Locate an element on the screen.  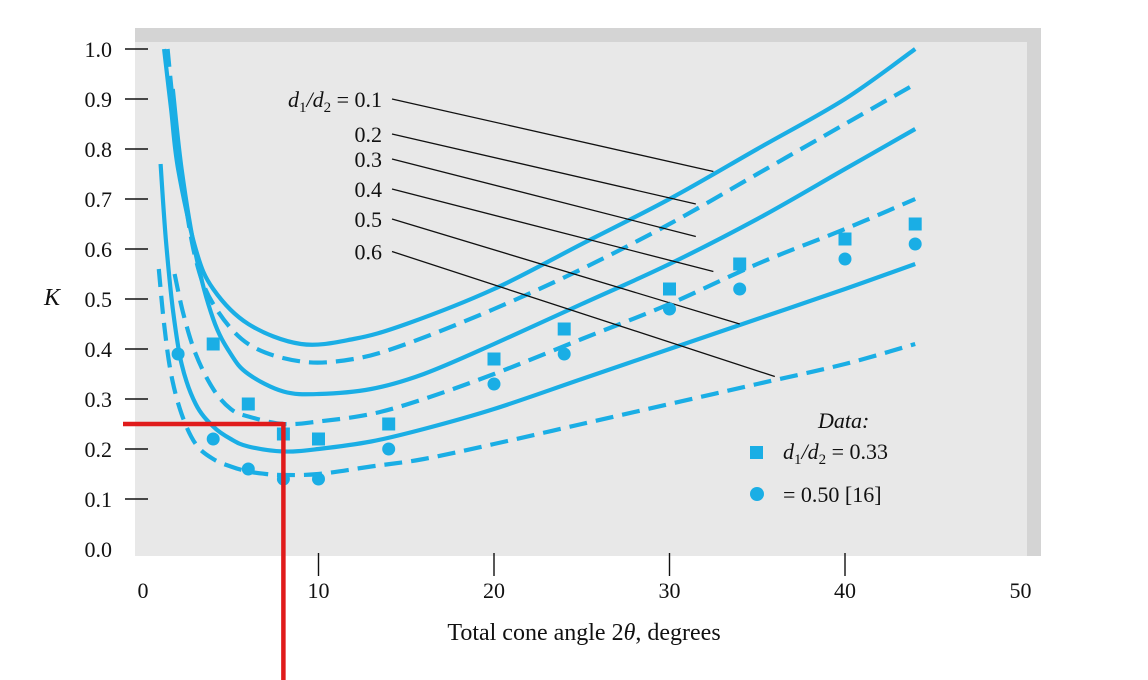
y-tick-label: 0.9 is located at coordinates (99, 99).